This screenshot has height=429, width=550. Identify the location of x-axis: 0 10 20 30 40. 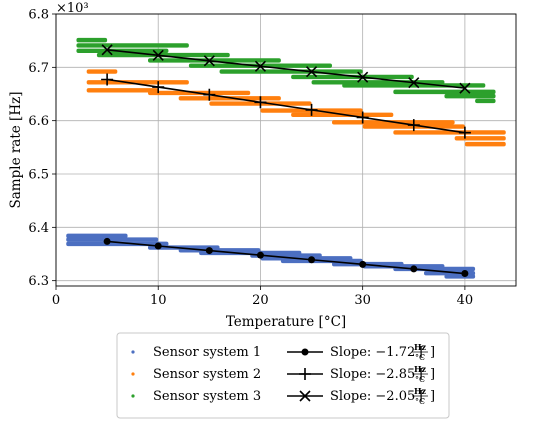
(262, 297).